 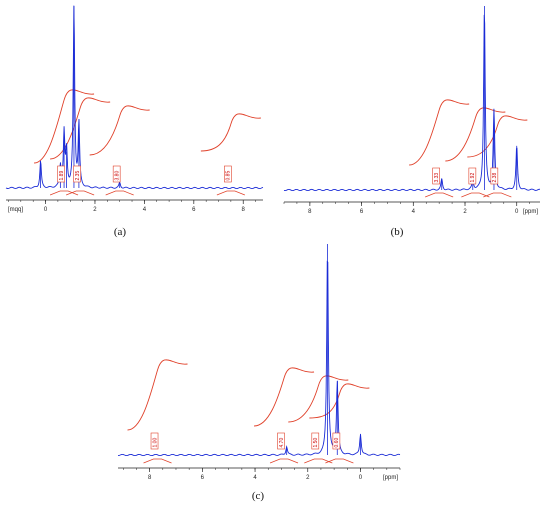 What do you see at coordinates (248, 395) in the screenshot?
I see `integral-curves-c` at bounding box center [248, 395].